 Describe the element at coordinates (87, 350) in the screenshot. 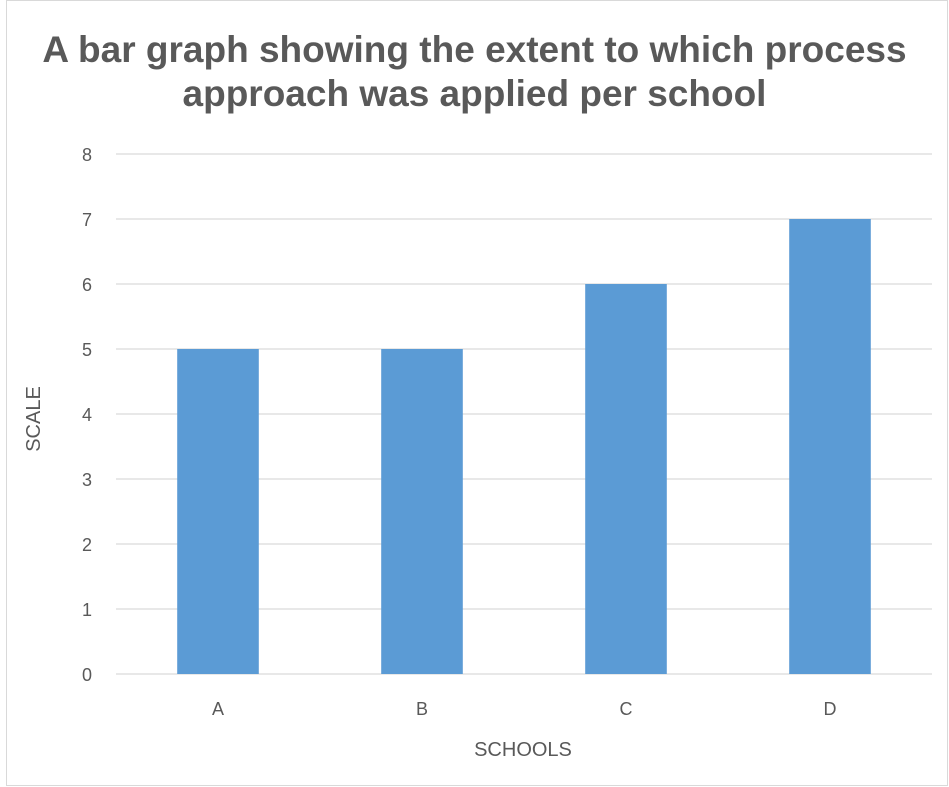

I see `y-tick-label: 5` at that location.